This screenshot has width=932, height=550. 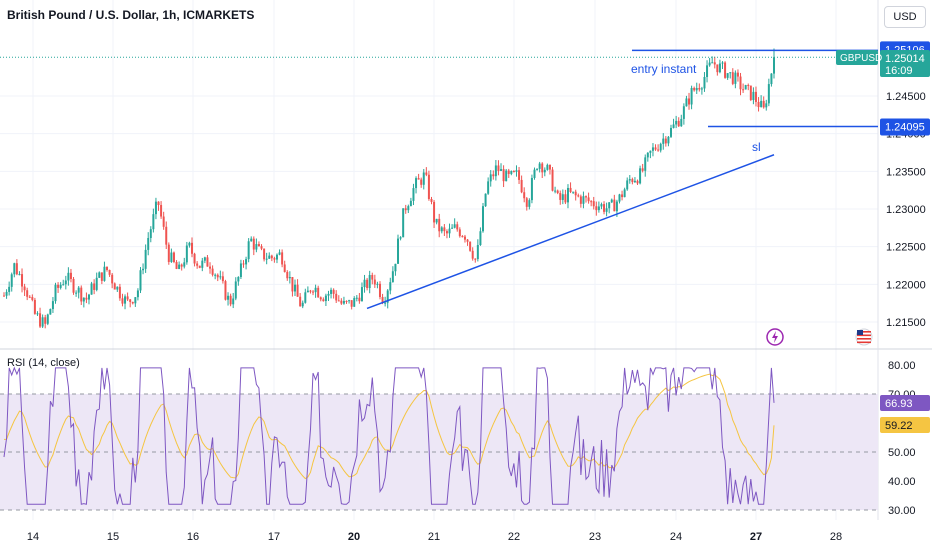 I want to click on lightning-icon-ring, so click(x=775, y=337).